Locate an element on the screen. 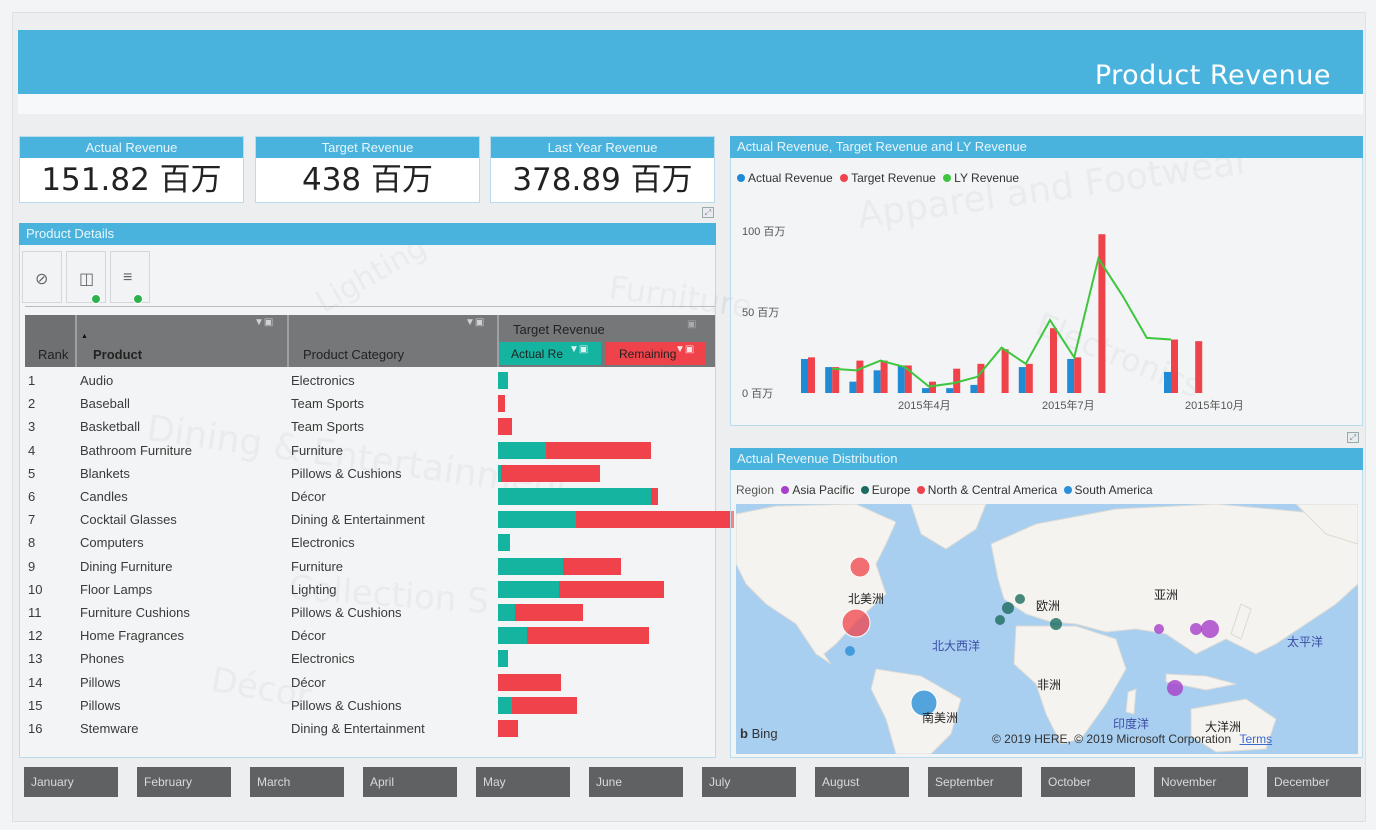  legend-item: South America is located at coordinates (1108, 490).